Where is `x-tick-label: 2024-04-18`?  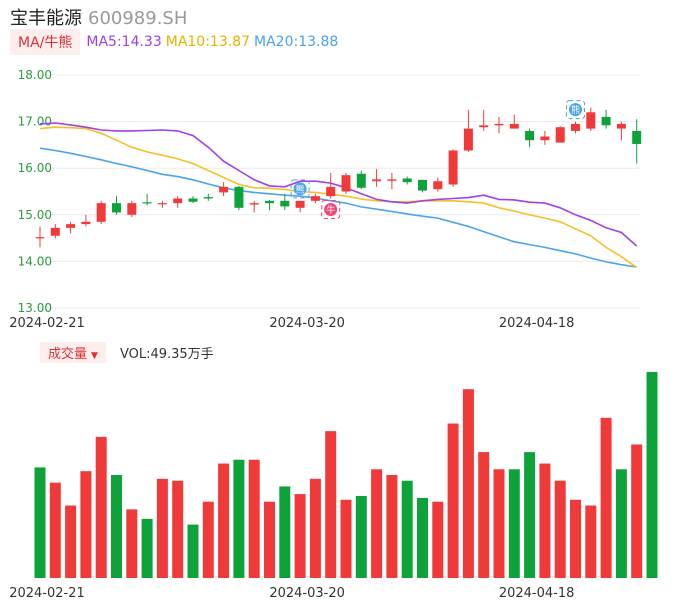
x-tick-label: 2024-04-18 is located at coordinates (537, 323).